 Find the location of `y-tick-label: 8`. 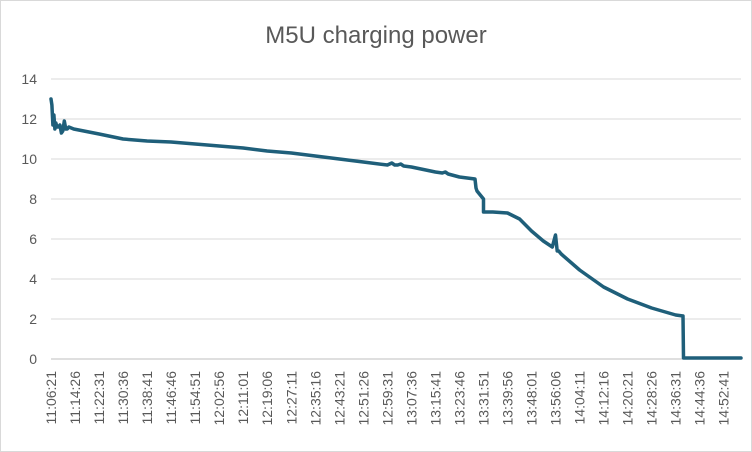

y-tick-label: 8 is located at coordinates (33, 199).